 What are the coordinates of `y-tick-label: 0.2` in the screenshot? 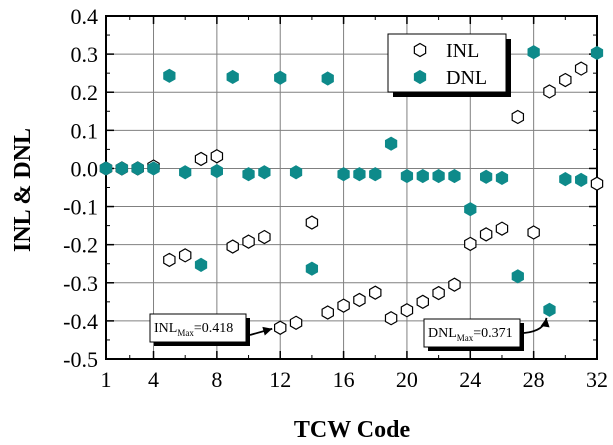 It's located at (85, 92).